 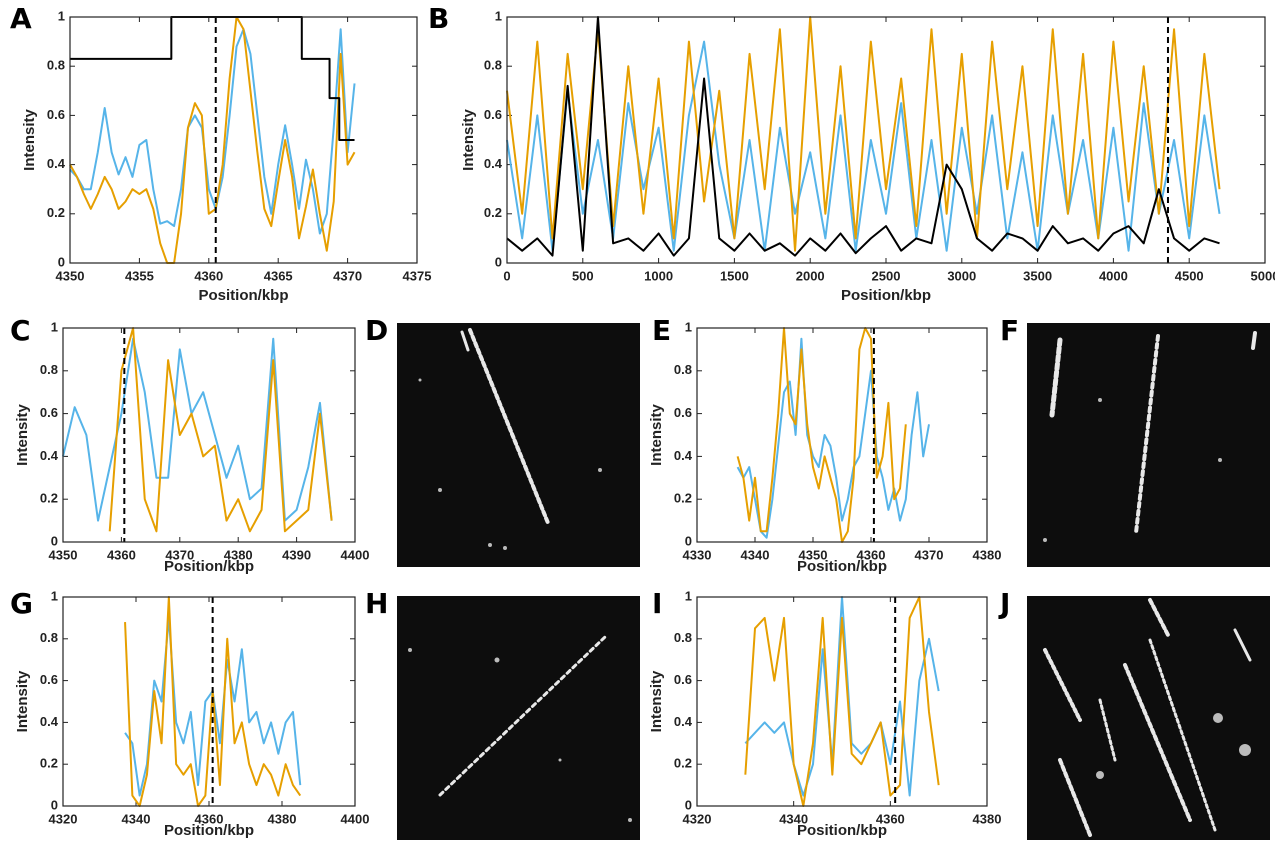 What do you see at coordinates (813, 554) in the screenshot?
I see `x-tick-label: 4350` at bounding box center [813, 554].